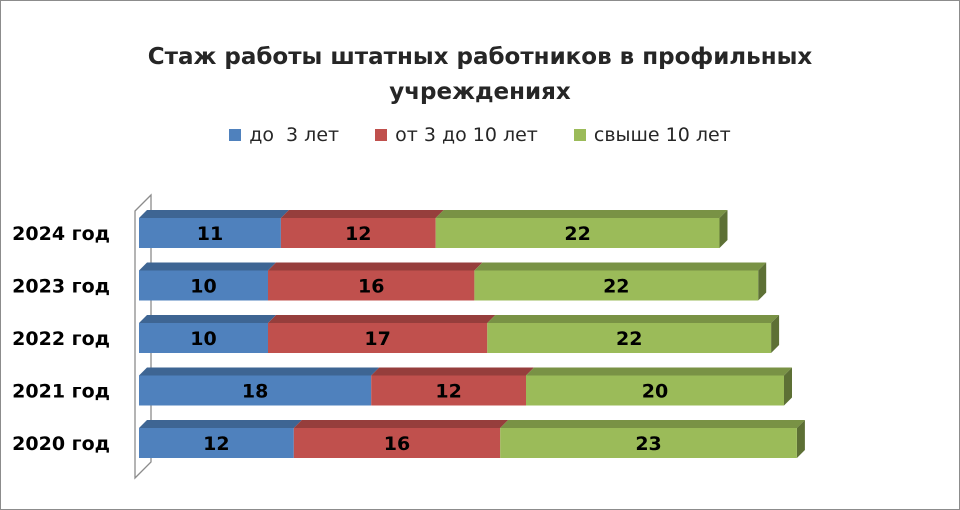 This screenshot has width=960, height=510. Describe the element at coordinates (633, 319) in the screenshot. I see `bar-top-over-10-years-2022` at that location.